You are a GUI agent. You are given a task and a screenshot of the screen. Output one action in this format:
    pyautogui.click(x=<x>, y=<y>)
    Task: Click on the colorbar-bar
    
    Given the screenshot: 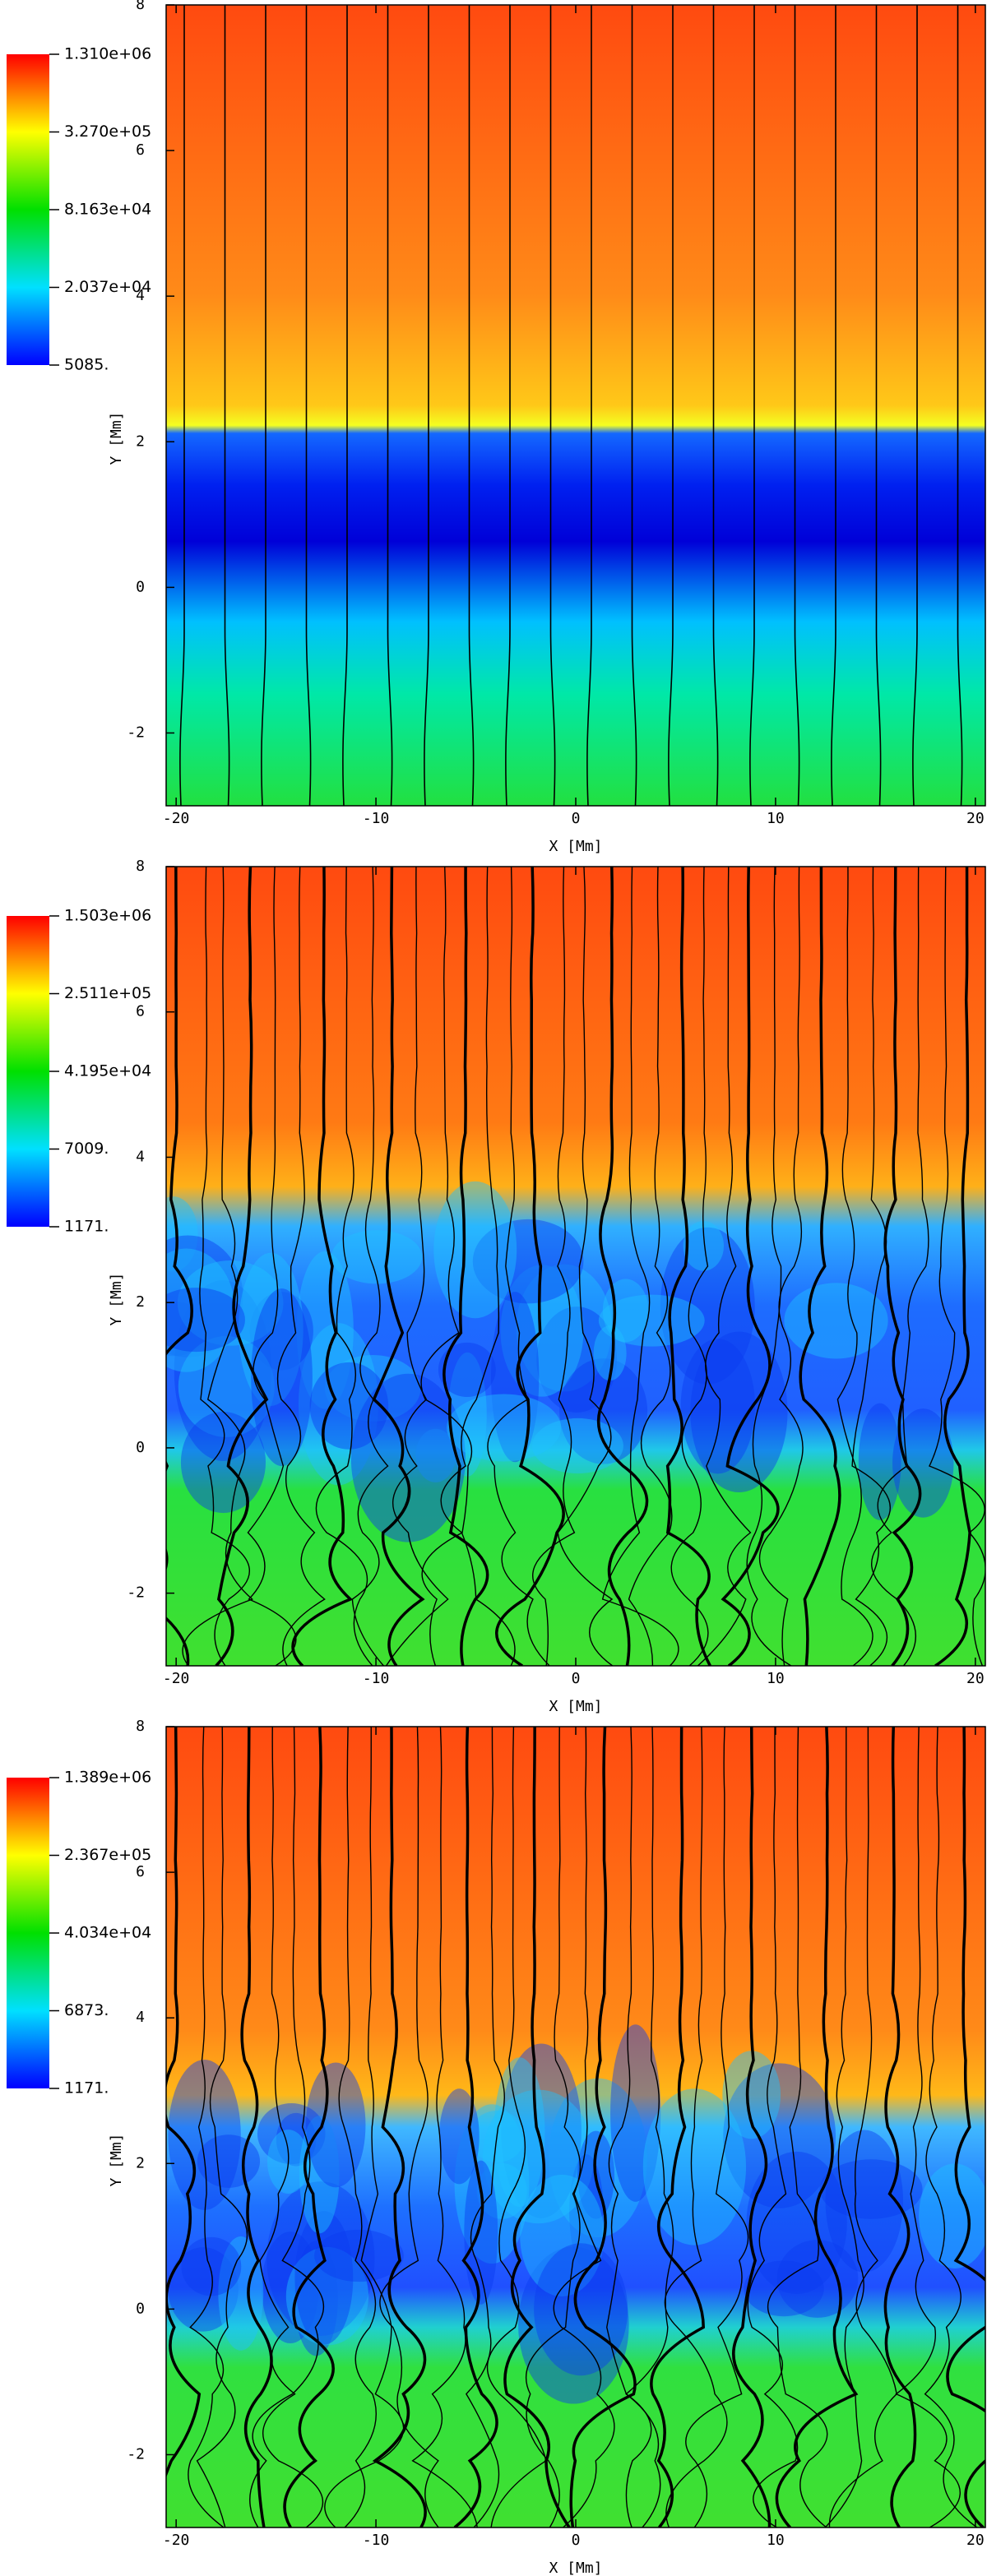 What is the action you would take?
    pyautogui.click(x=28, y=1071)
    